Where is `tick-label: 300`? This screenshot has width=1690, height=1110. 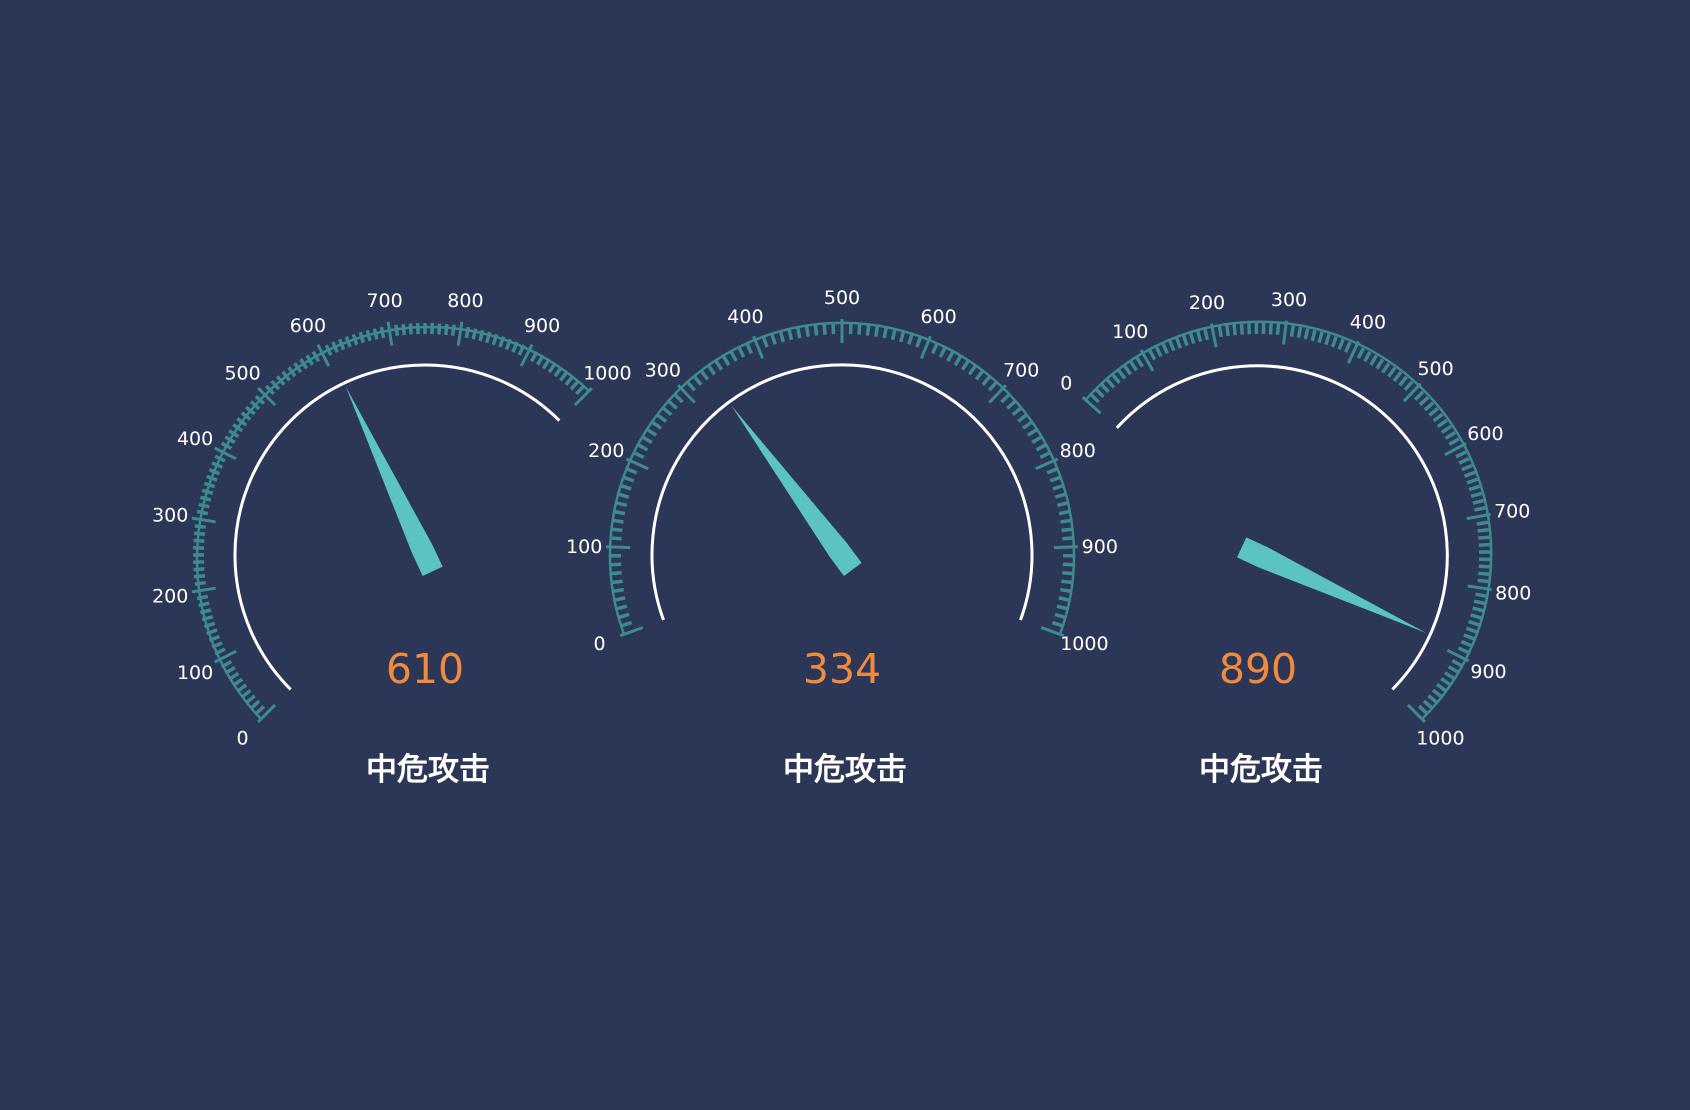
tick-label: 300 is located at coordinates (170, 516).